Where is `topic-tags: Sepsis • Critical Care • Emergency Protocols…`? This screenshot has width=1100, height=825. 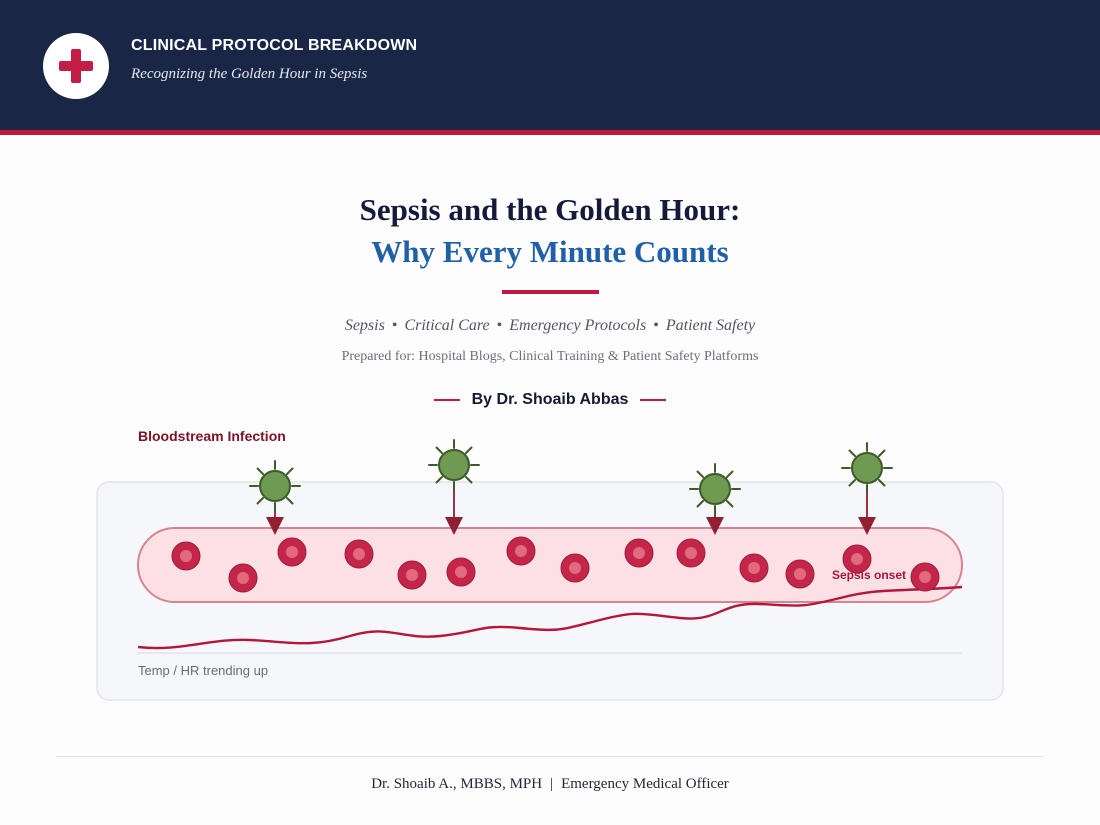 topic-tags: Sepsis • Critical Care • Emergency Protocols… is located at coordinates (550, 325).